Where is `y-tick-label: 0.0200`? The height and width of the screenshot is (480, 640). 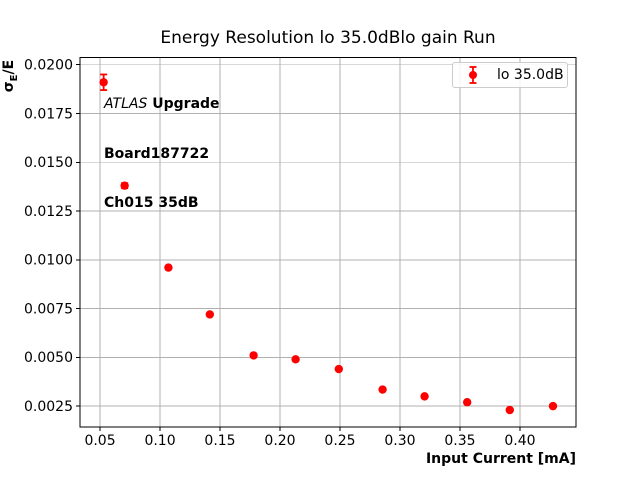
y-tick-label: 0.0200 is located at coordinates (48, 66).